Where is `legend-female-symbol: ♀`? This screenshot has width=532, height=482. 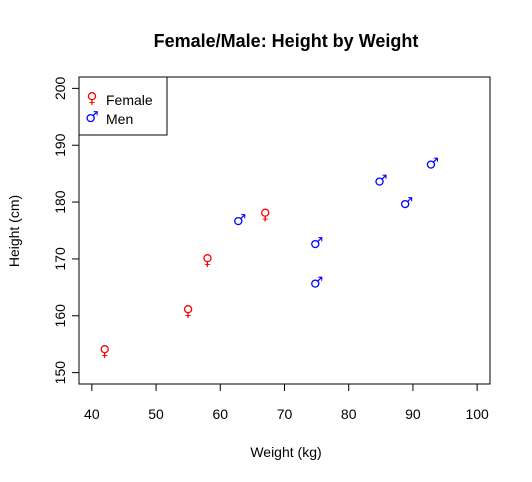 legend-female-symbol: ♀ is located at coordinates (92, 98).